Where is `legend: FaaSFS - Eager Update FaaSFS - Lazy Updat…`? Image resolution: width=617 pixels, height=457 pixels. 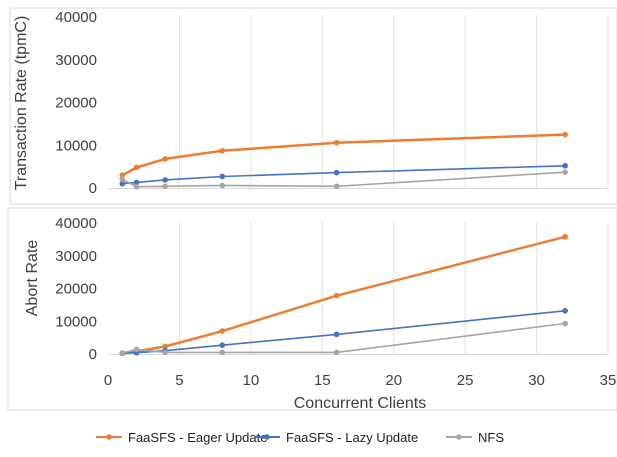 legend: FaaSFS - Eager Update FaaSFS - Lazy Updat… is located at coordinates (300, 437).